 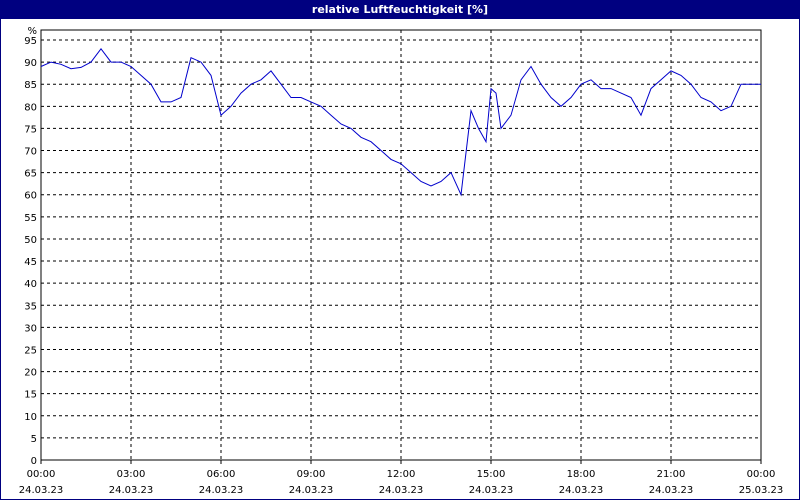 What do you see at coordinates (30, 196) in the screenshot?
I see `y-tick-label: 60` at bounding box center [30, 196].